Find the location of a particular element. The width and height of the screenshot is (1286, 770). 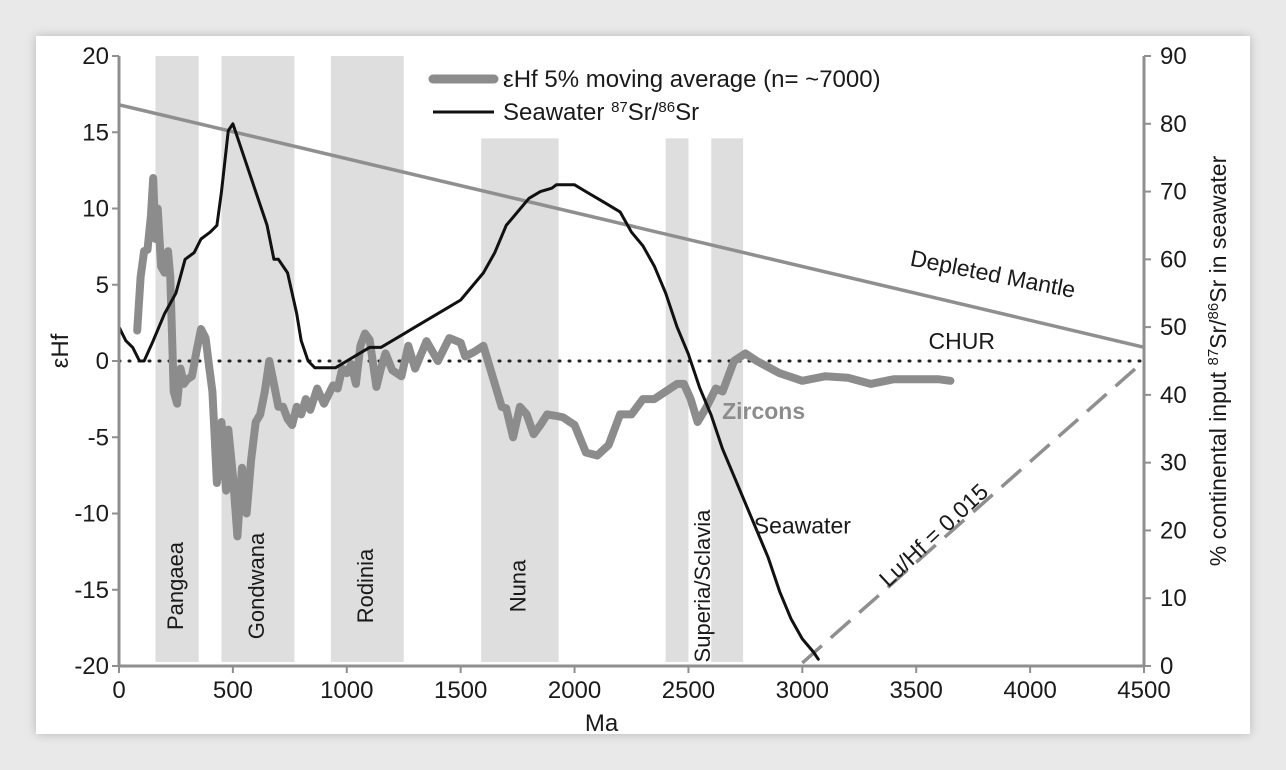

y-right-tick-label: 40 is located at coordinates (1173, 395).